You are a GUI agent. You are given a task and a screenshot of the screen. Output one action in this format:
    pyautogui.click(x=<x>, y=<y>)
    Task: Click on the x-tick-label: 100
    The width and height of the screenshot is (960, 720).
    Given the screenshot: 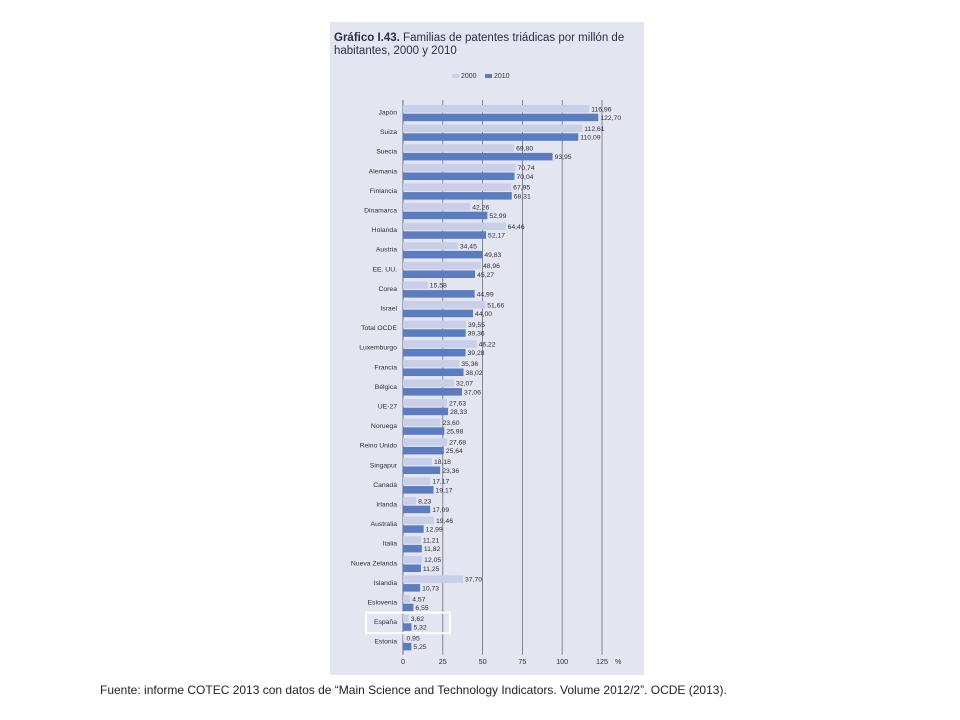 What is the action you would take?
    pyautogui.click(x=562, y=661)
    